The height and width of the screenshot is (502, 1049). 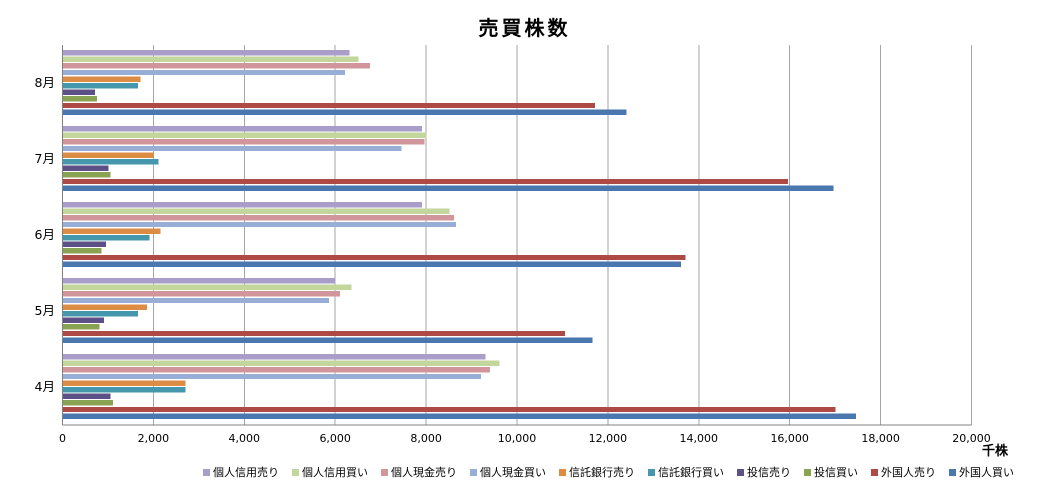 I want to click on bar-外国人売り-4月, so click(x=449, y=409).